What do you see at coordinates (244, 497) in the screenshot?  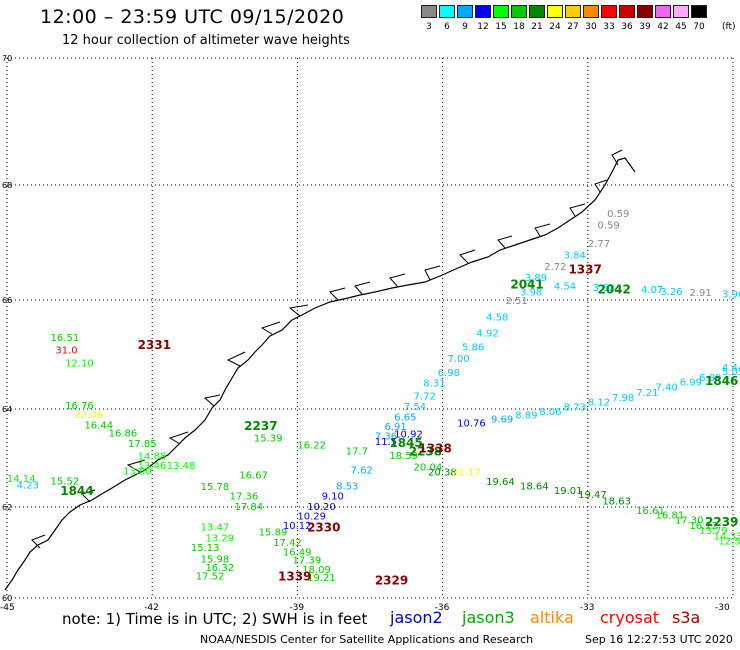 I see `wave-height-value: 17.36` at bounding box center [244, 497].